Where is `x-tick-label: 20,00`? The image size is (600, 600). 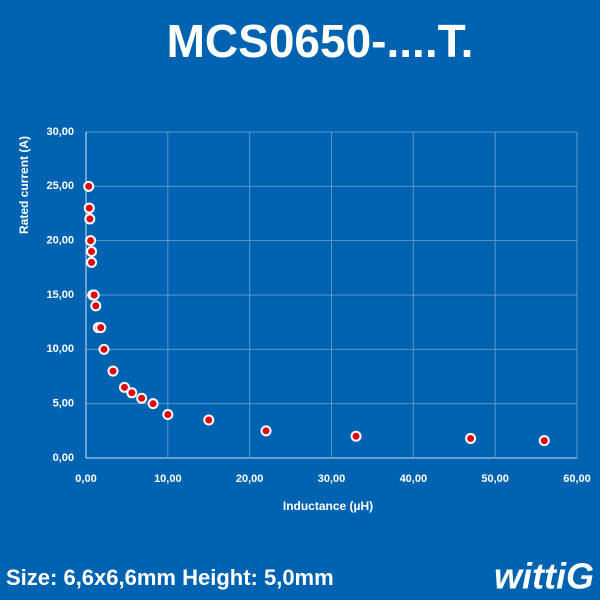
x-tick-label: 20,00 is located at coordinates (250, 479).